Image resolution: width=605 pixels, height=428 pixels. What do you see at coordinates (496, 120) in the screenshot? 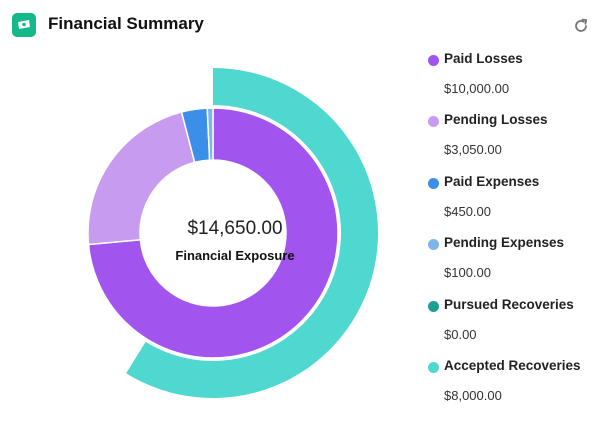
I see `legend-name: Pending Losses` at bounding box center [496, 120].